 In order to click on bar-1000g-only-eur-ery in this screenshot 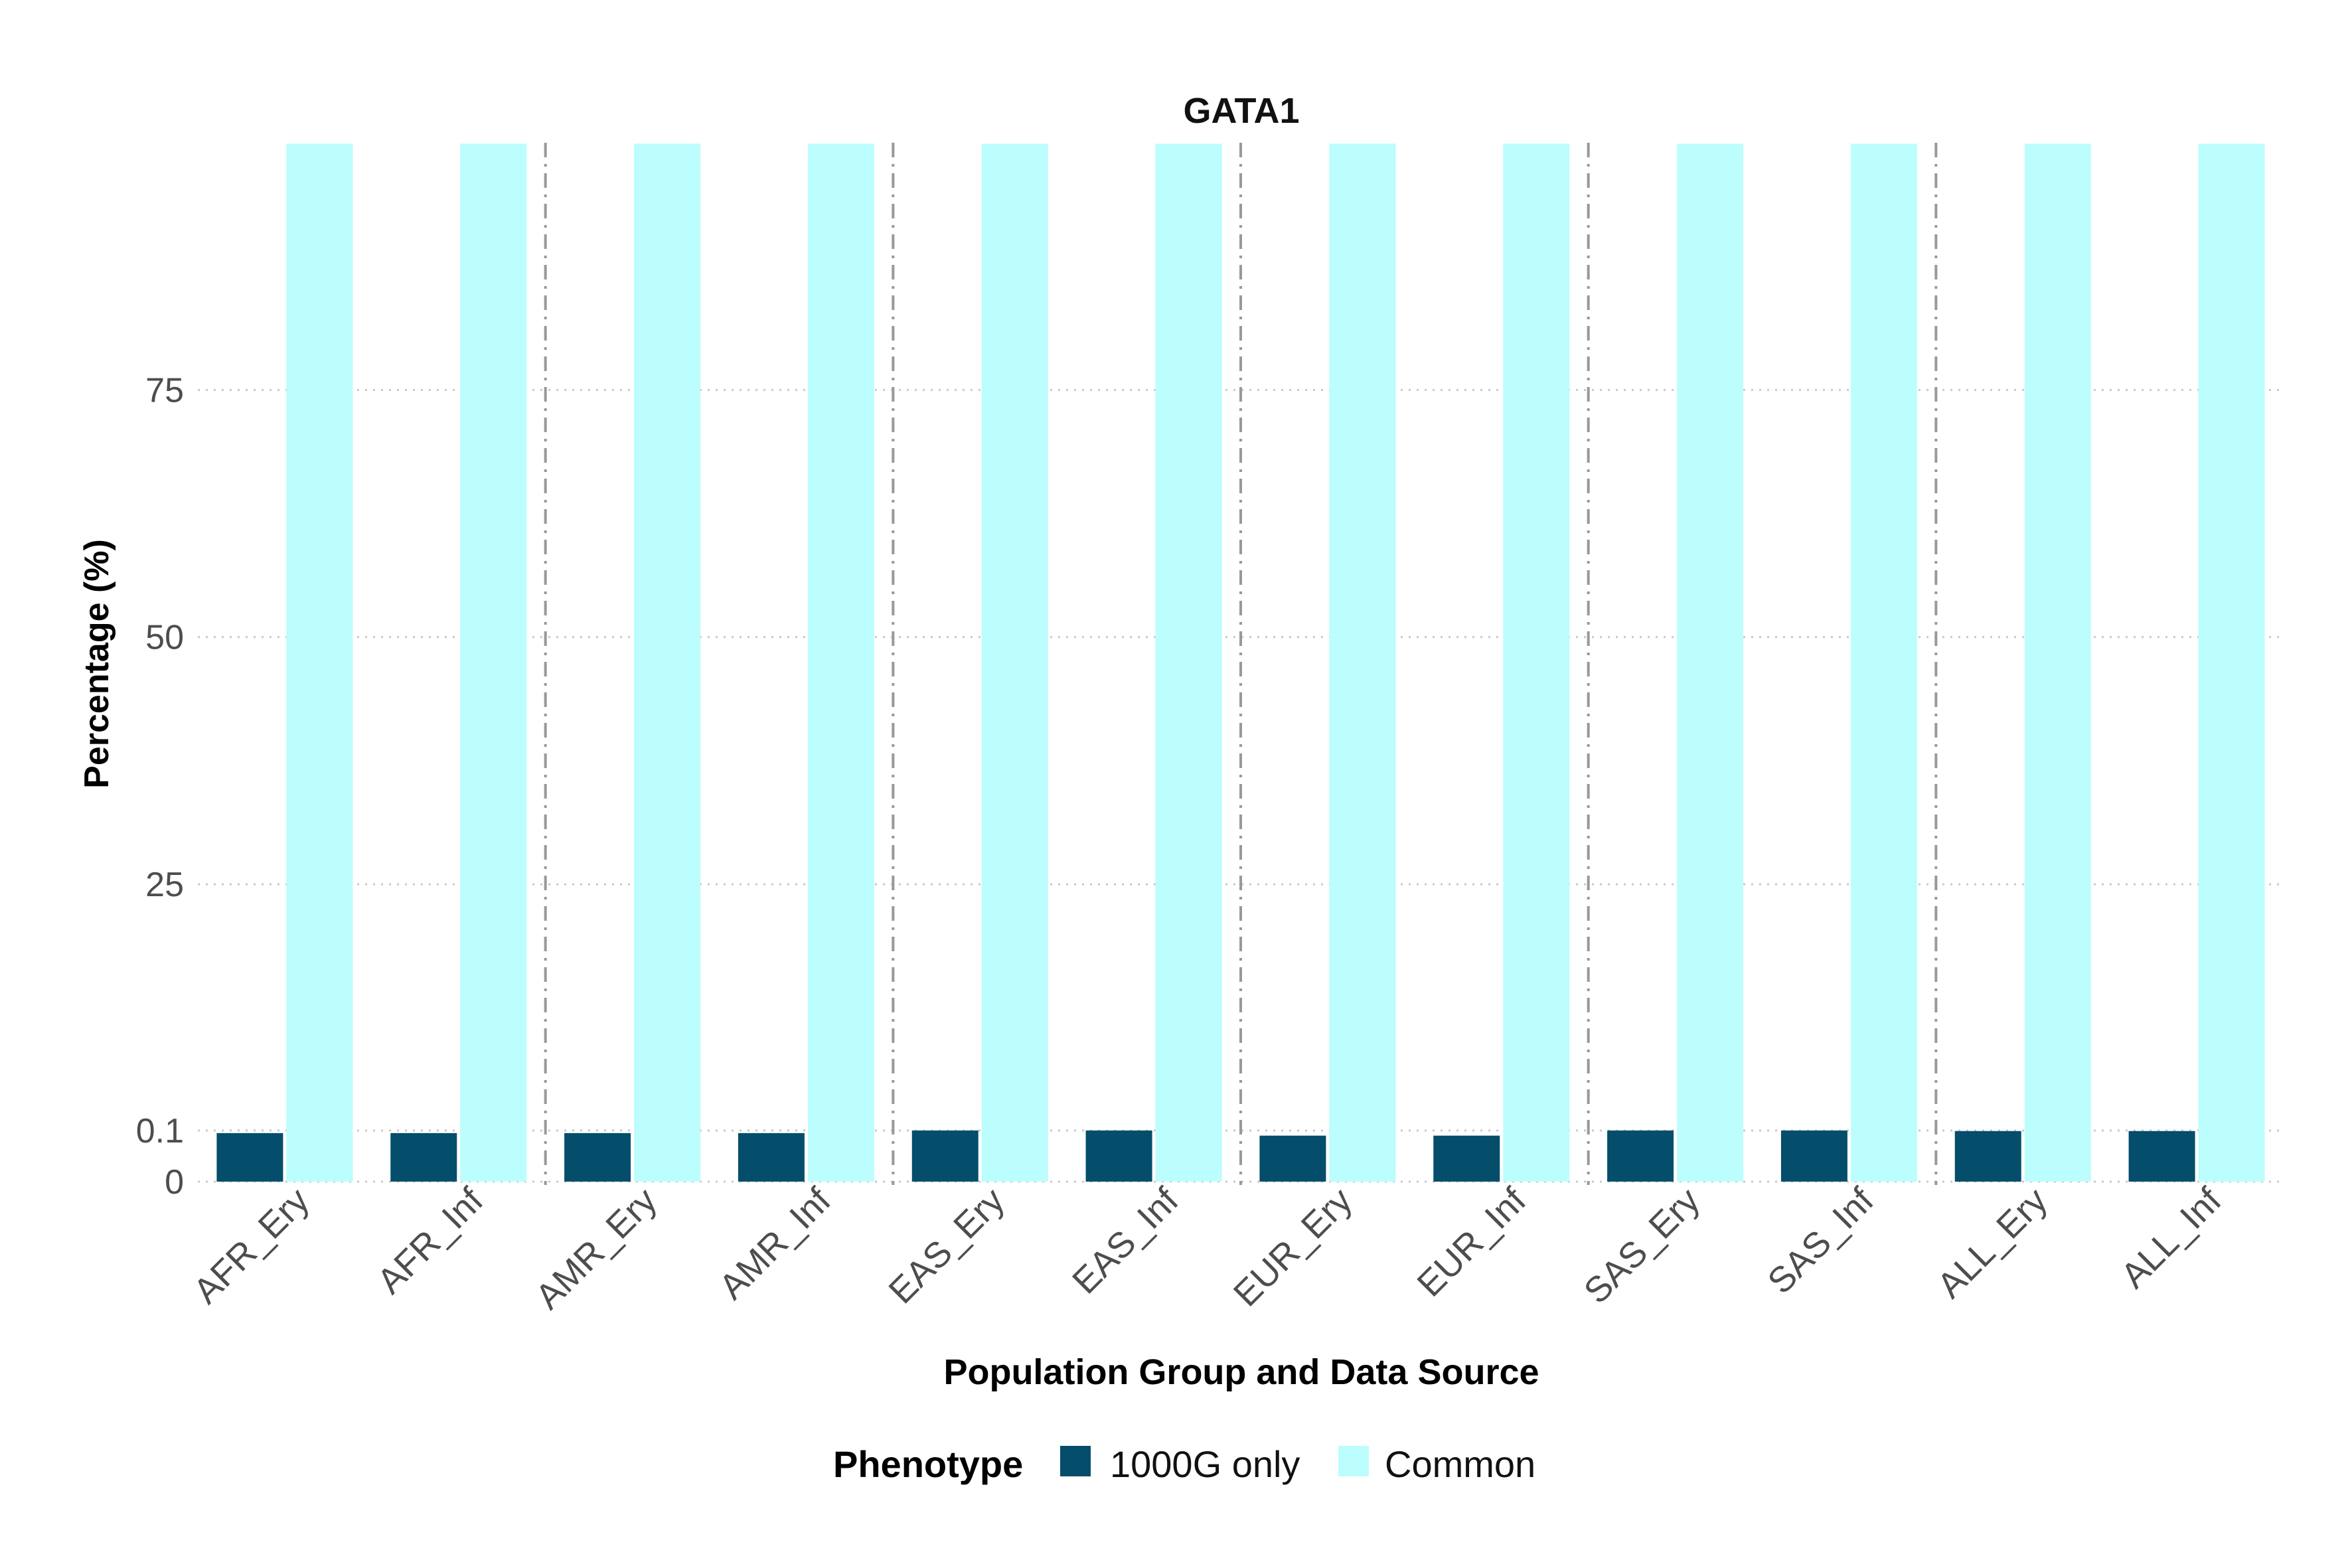, I will do `click(1292, 1158)`.